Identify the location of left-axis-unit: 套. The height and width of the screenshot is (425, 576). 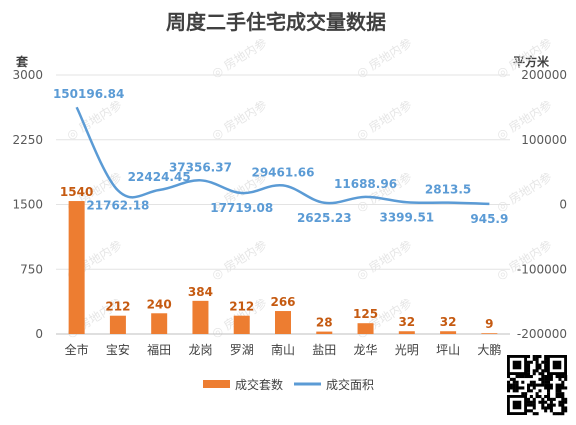
(22, 61).